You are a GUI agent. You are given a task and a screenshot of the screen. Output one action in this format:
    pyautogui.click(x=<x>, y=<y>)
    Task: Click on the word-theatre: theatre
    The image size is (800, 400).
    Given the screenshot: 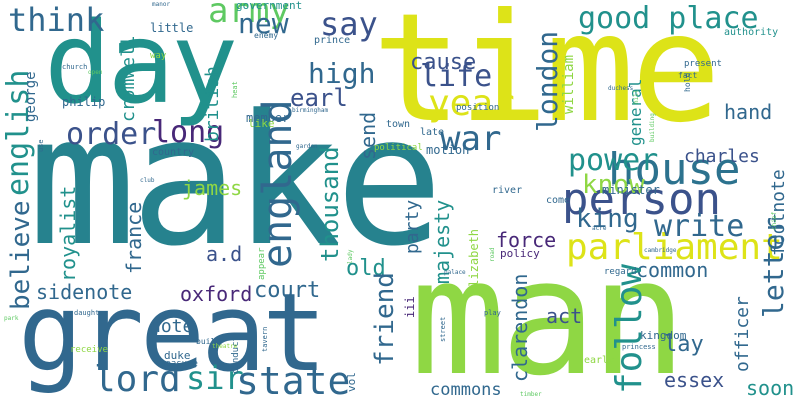 What is the action you would take?
    pyautogui.click(x=225, y=346)
    